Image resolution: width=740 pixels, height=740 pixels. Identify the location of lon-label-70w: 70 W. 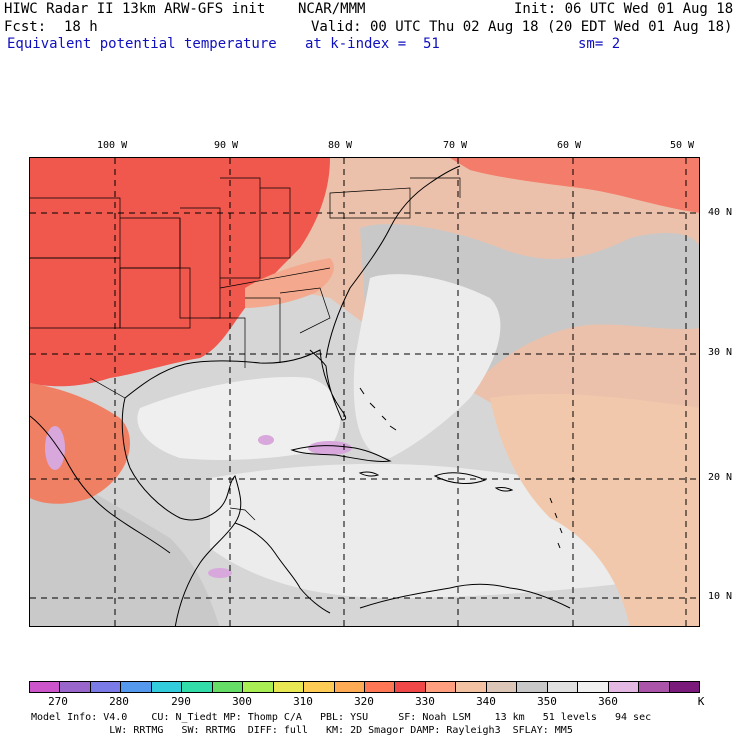
(455, 145).